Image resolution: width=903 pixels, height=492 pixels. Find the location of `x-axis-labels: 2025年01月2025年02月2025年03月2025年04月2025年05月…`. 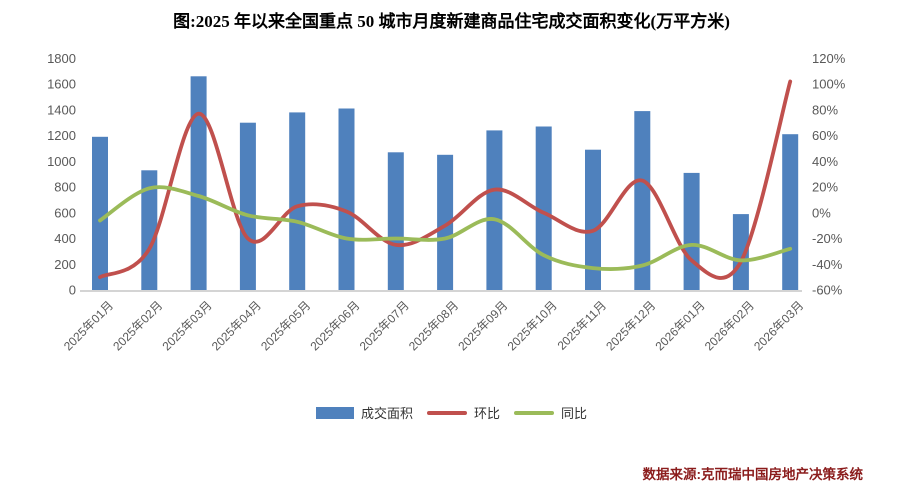

x-axis-labels: 2025年01月2025年02月2025年03月2025年04月2025年05月… is located at coordinates (433, 325).